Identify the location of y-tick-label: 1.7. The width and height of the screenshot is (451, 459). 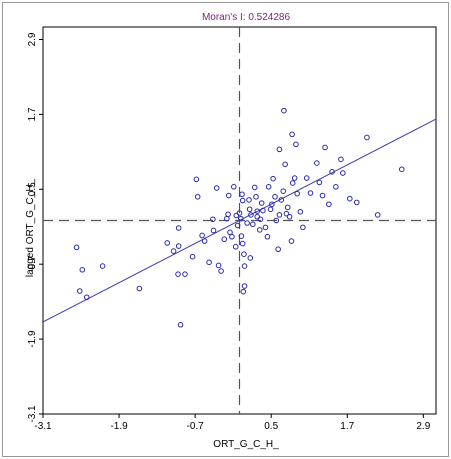
(32, 114).